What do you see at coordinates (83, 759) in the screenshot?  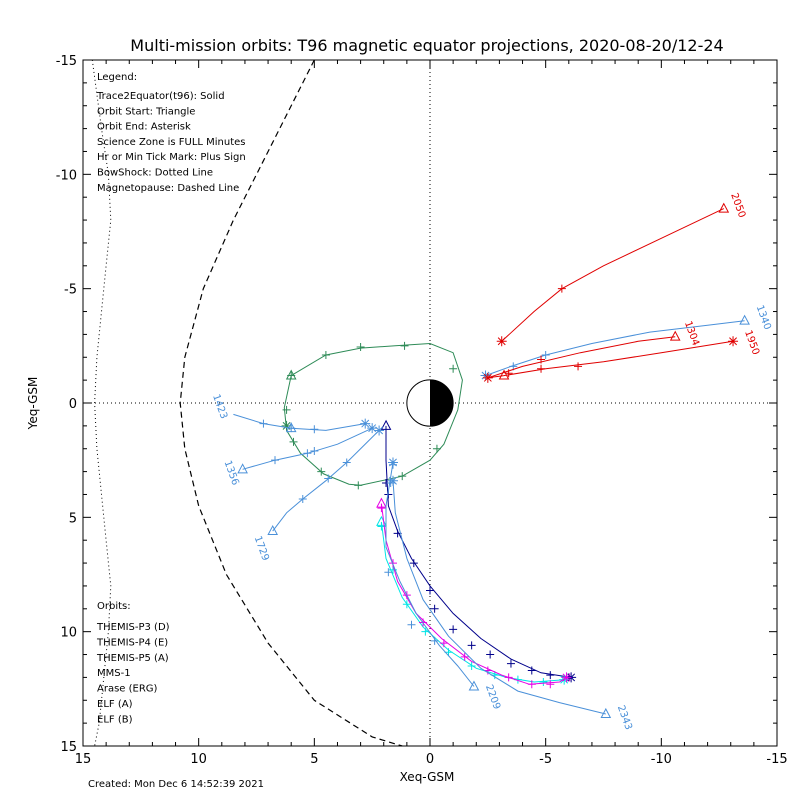 I see `x-tick-label: 15` at bounding box center [83, 759].